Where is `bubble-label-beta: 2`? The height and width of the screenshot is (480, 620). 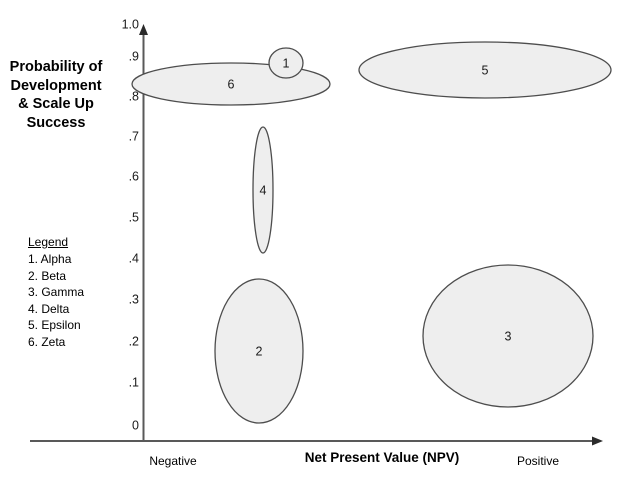 bubble-label-beta: 2 is located at coordinates (259, 351).